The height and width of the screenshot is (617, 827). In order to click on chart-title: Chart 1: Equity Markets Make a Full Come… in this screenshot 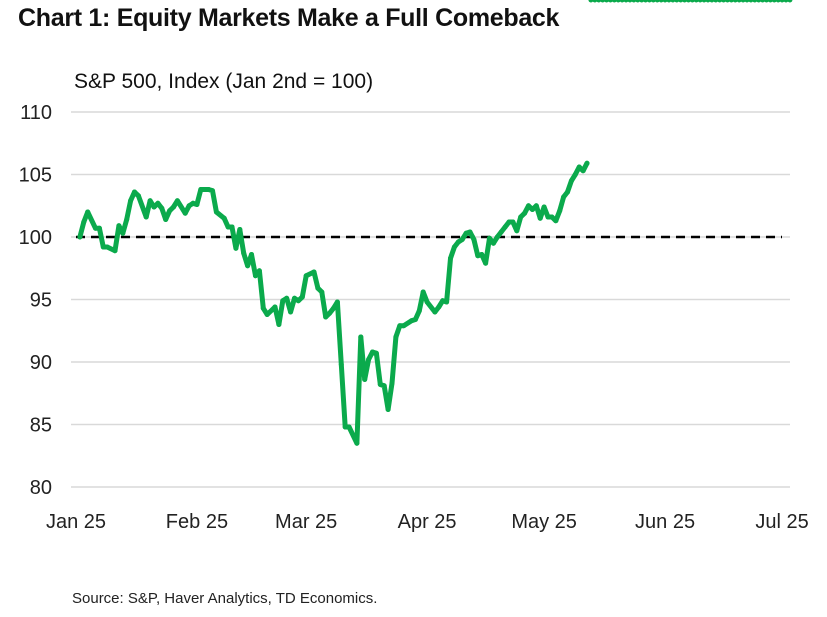, I will do `click(289, 18)`.